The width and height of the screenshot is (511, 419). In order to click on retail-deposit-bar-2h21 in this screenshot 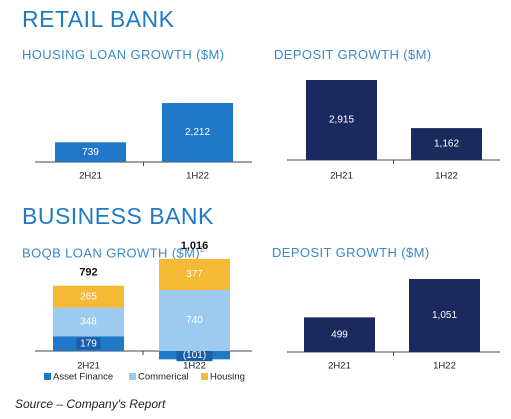, I will do `click(341, 120)`.